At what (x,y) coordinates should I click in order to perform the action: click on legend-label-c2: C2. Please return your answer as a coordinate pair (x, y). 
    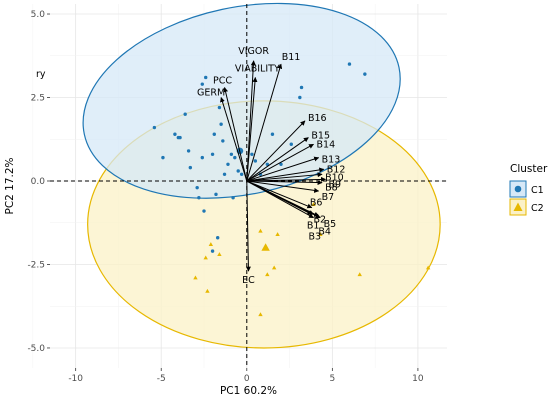
    Looking at the image, I should click on (537, 208).